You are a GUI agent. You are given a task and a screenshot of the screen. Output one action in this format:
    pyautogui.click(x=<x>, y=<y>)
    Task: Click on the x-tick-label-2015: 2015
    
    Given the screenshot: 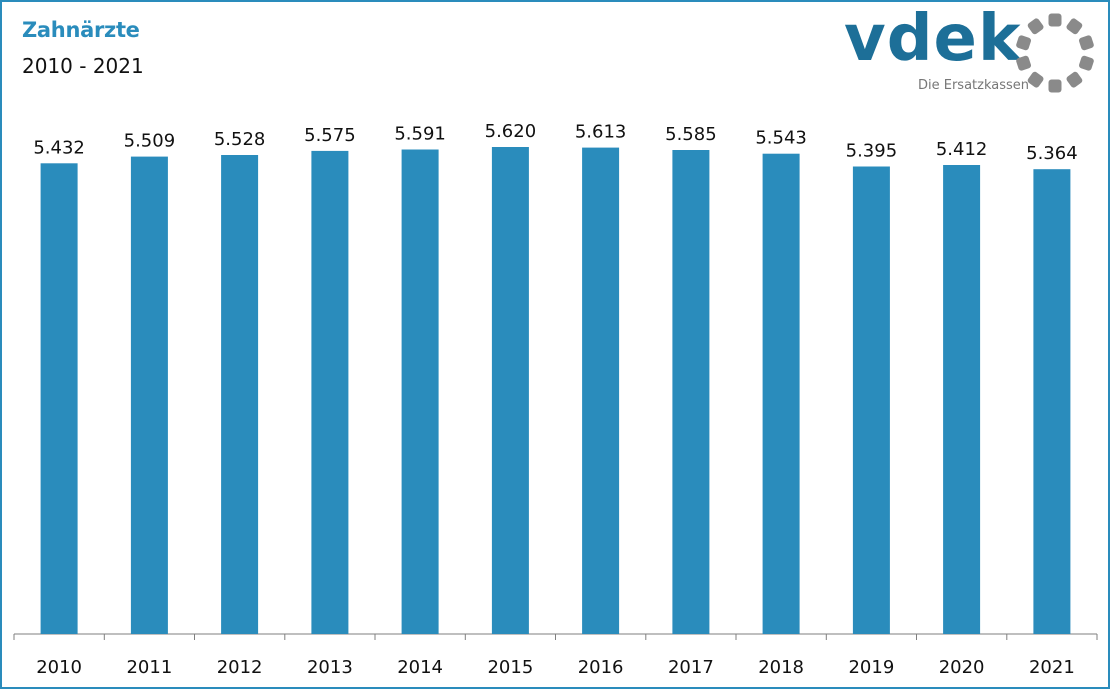 What is the action you would take?
    pyautogui.click(x=510, y=667)
    